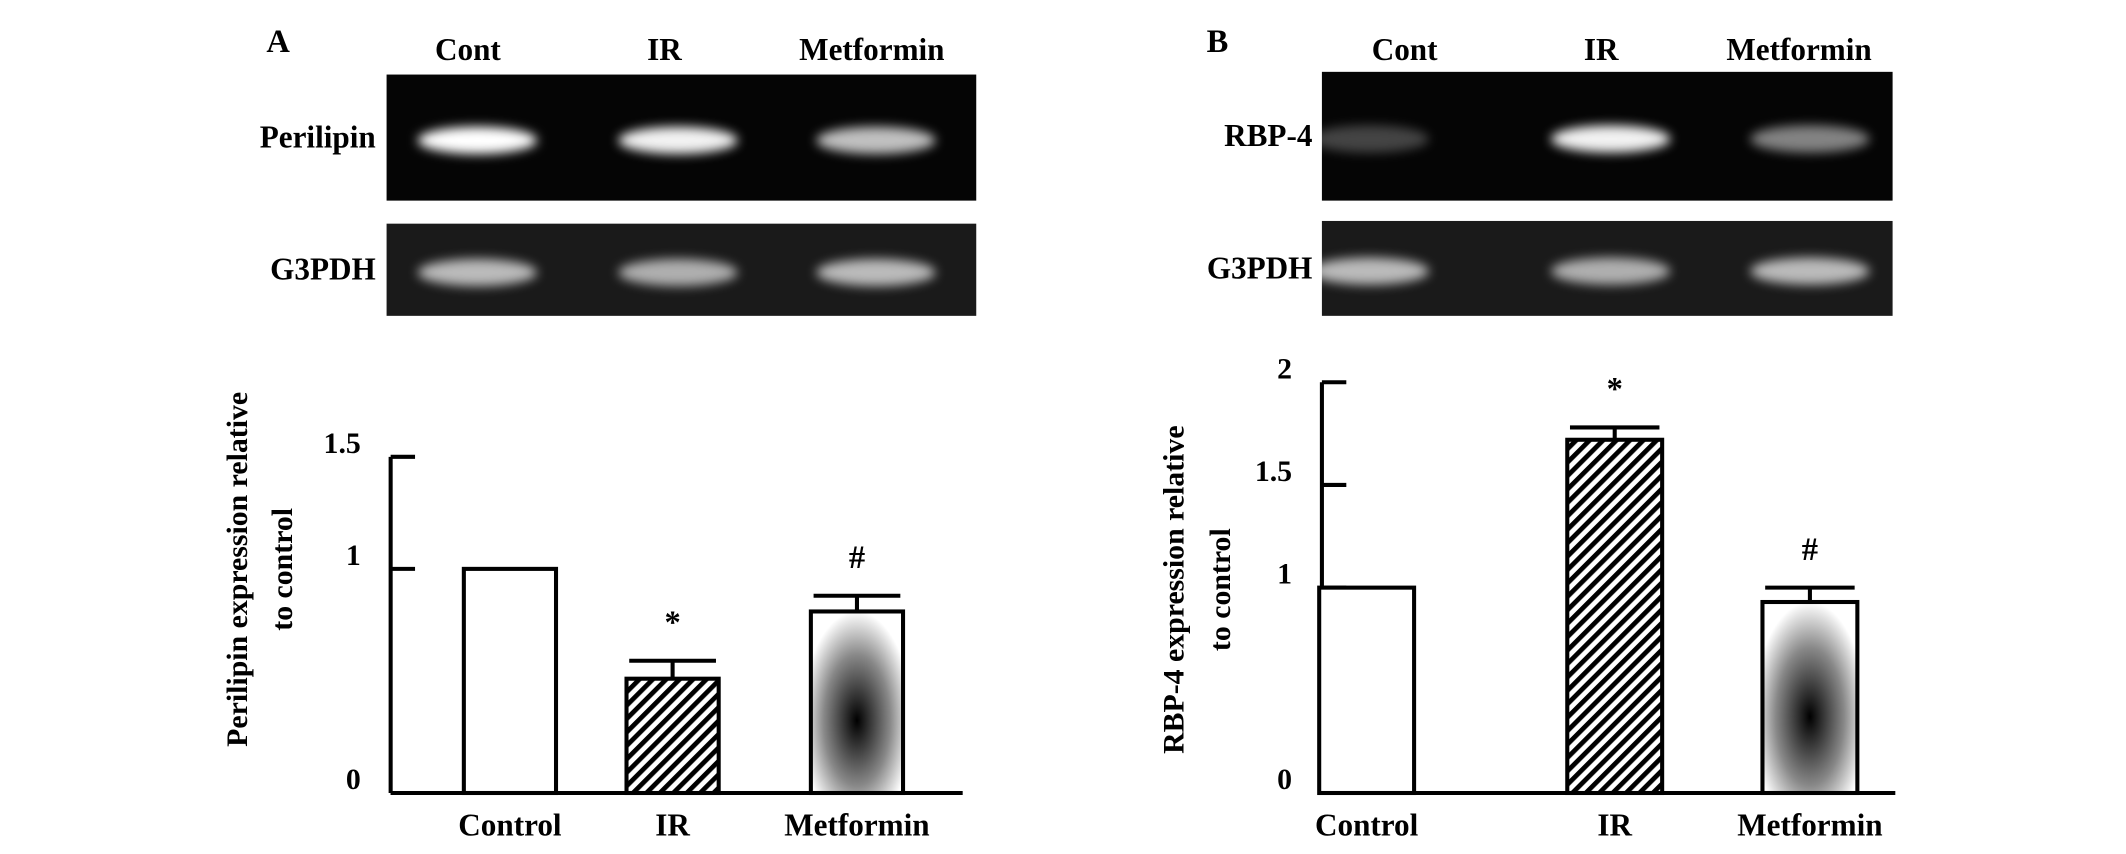 The image size is (2126, 854). Describe the element at coordinates (1174, 589) in the screenshot. I see `y-axis-label: RBP-4 expression relative` at that location.